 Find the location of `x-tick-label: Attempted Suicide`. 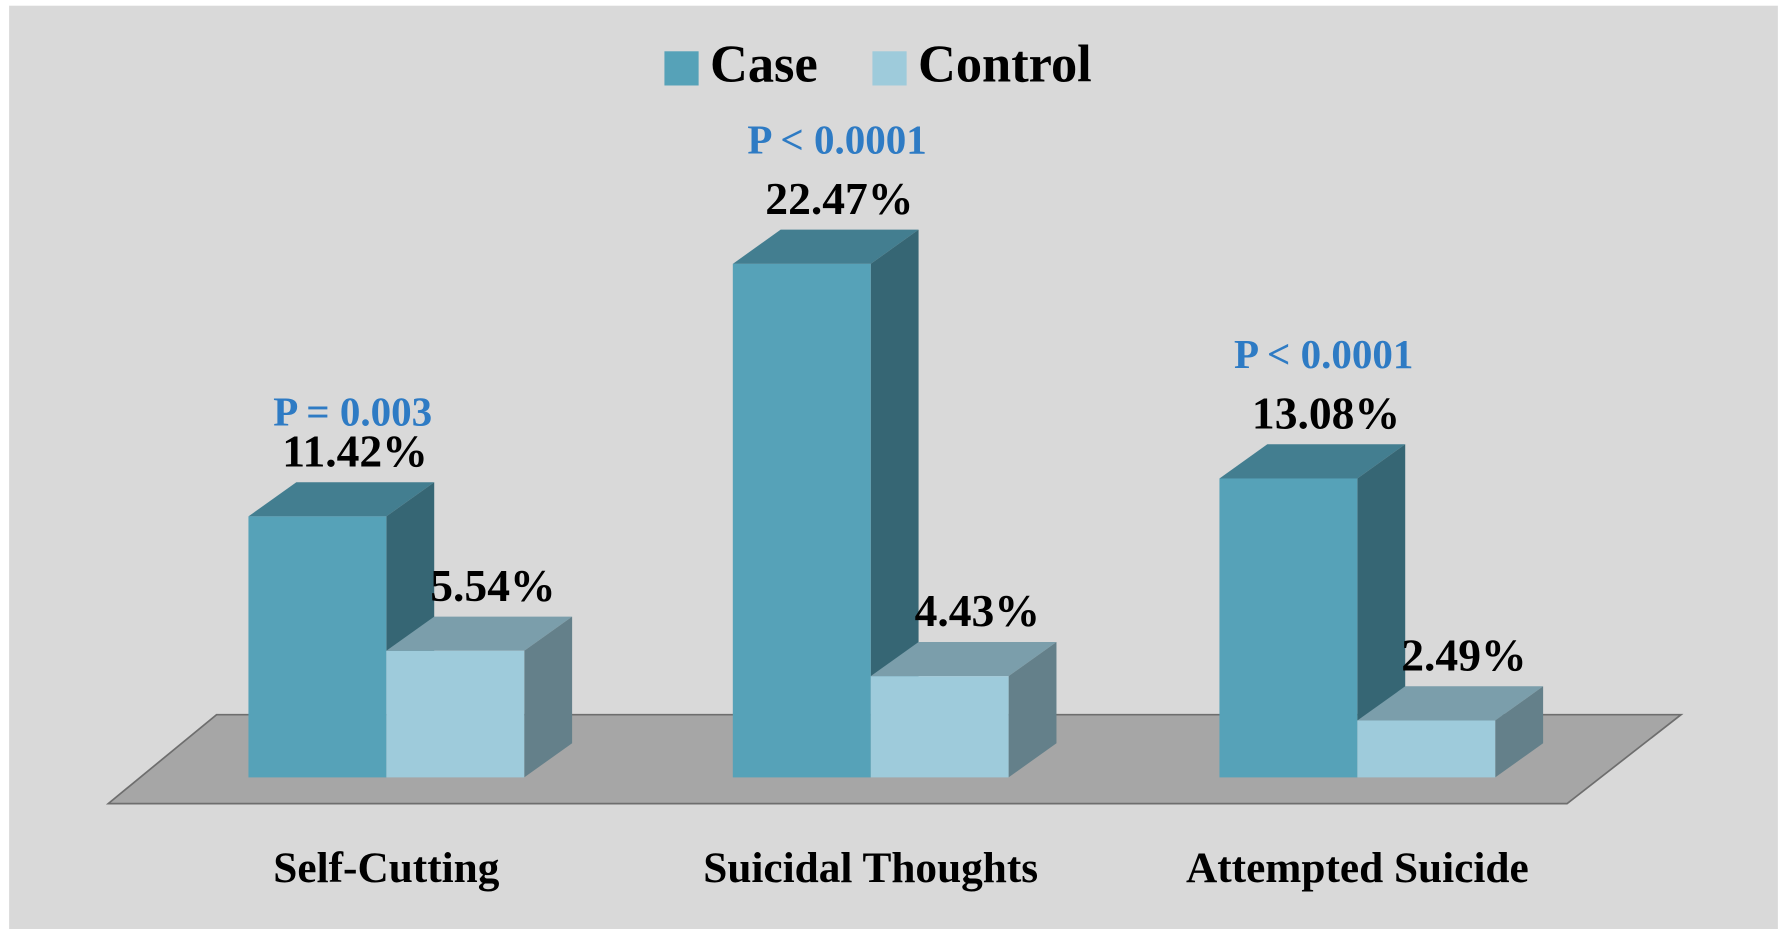

x-tick-label: Attempted Suicide is located at coordinates (1357, 868).